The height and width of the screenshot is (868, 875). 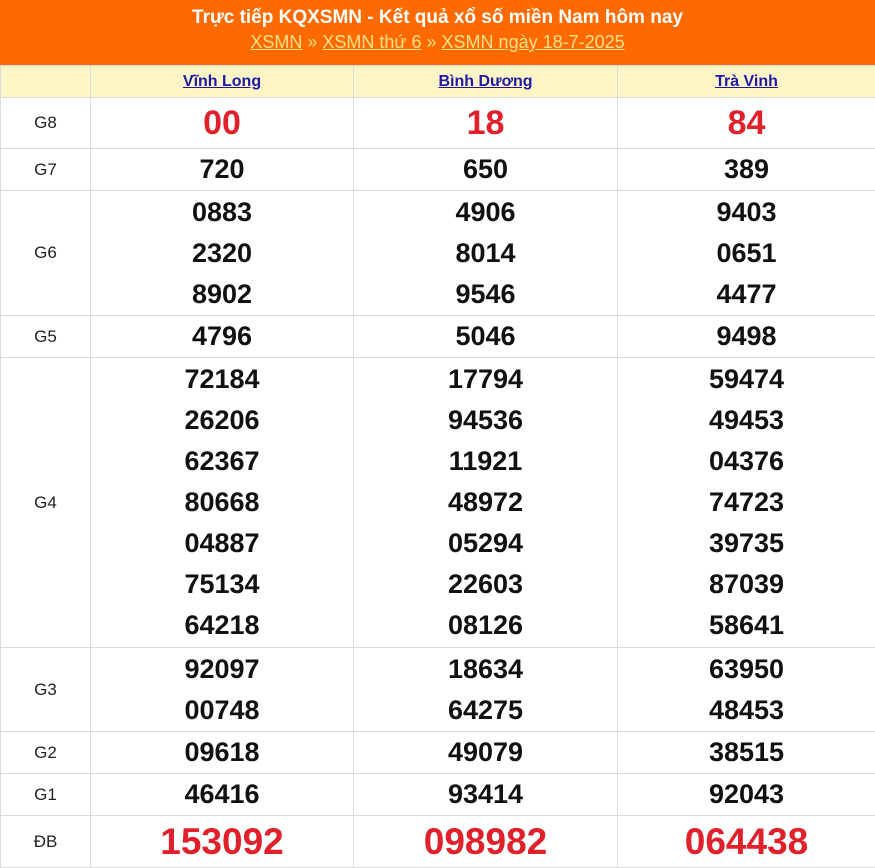 I want to click on result-number: 72184, so click(x=222, y=379).